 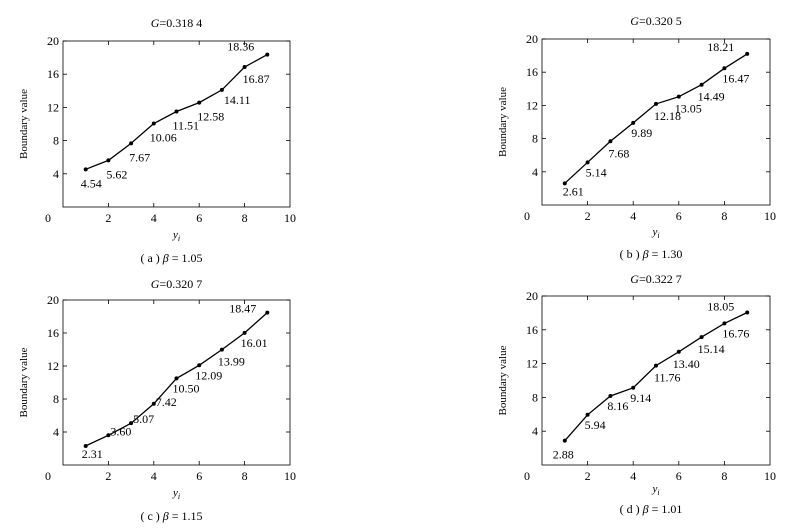 I want to click on panel-caption: ( a ) β = 1.05, so click(x=171, y=258).